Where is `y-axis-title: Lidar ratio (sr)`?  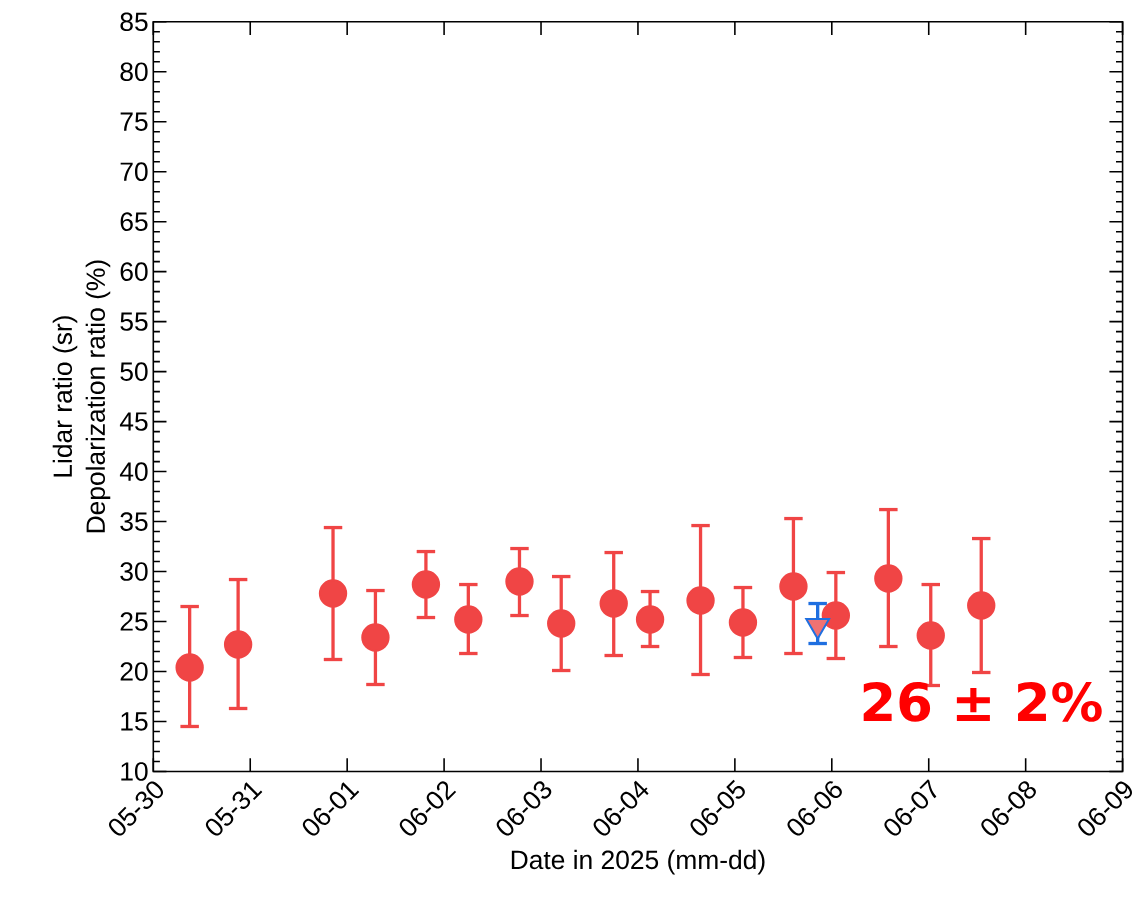 y-axis-title: Lidar ratio (sr) is located at coordinates (65, 396).